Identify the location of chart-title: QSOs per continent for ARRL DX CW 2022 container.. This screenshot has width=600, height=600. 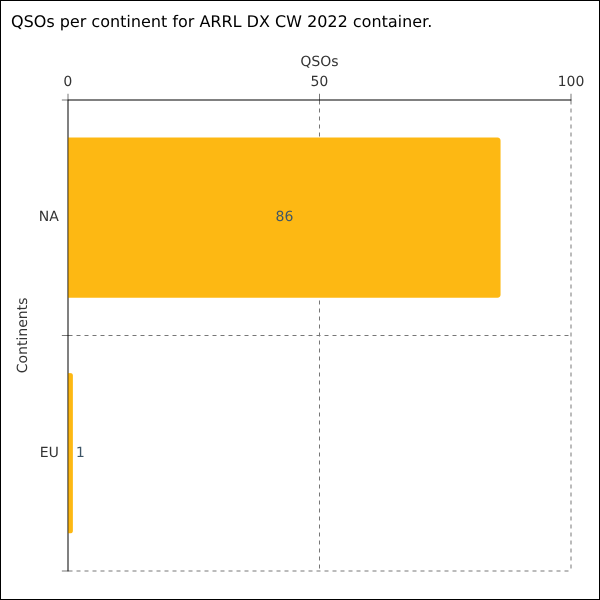
(221, 21).